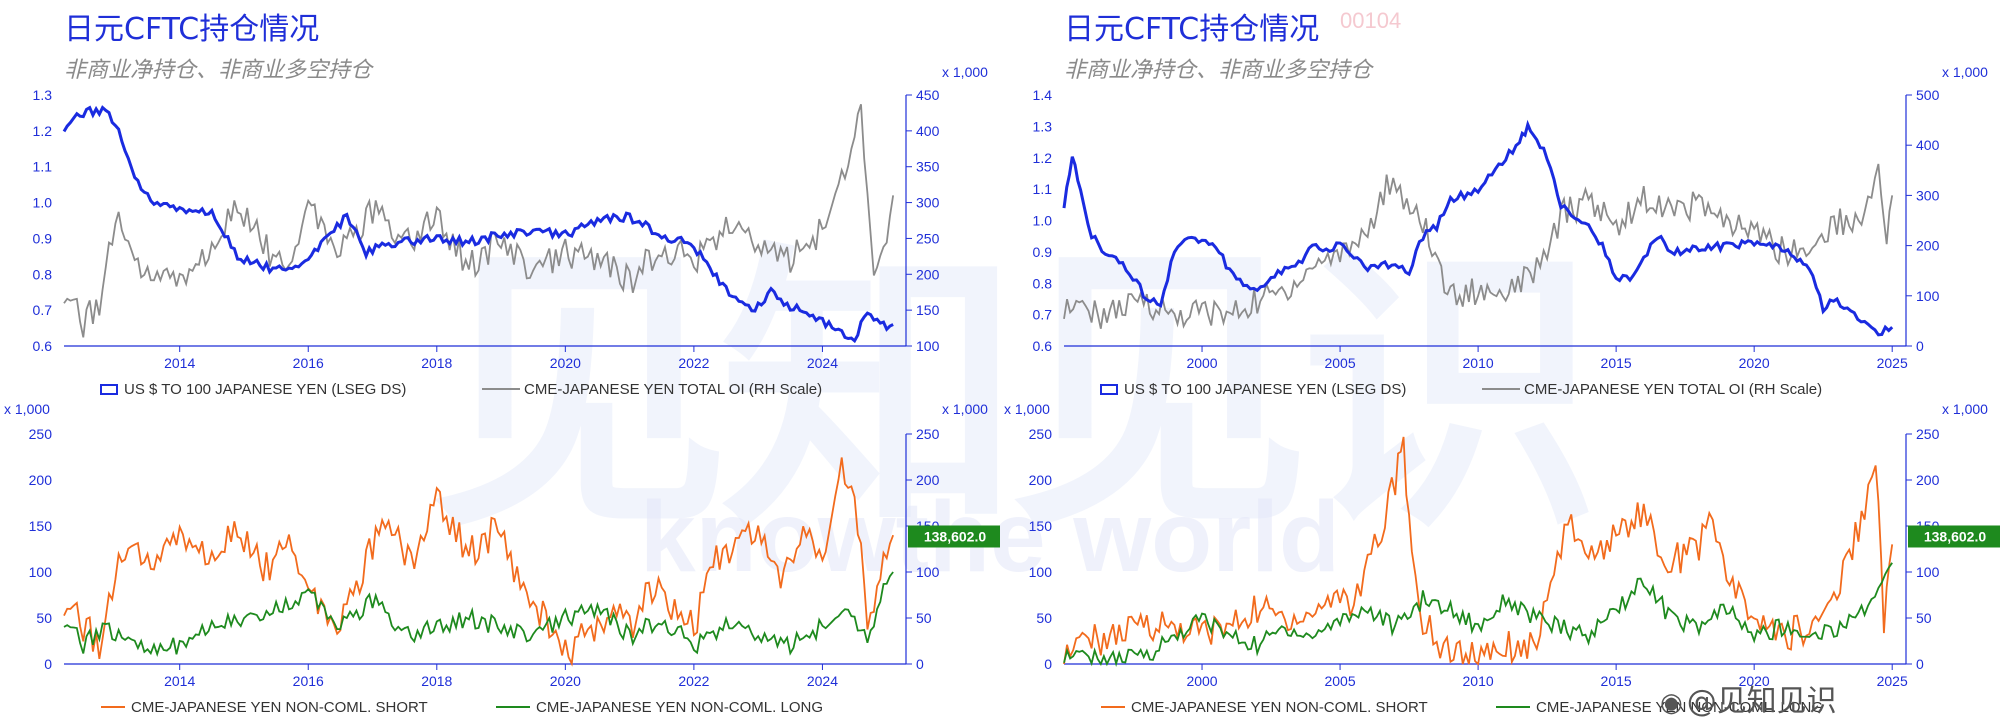 This screenshot has width=2000, height=725. Describe the element at coordinates (928, 167) in the screenshot. I see `right-tick-label: 350` at that location.